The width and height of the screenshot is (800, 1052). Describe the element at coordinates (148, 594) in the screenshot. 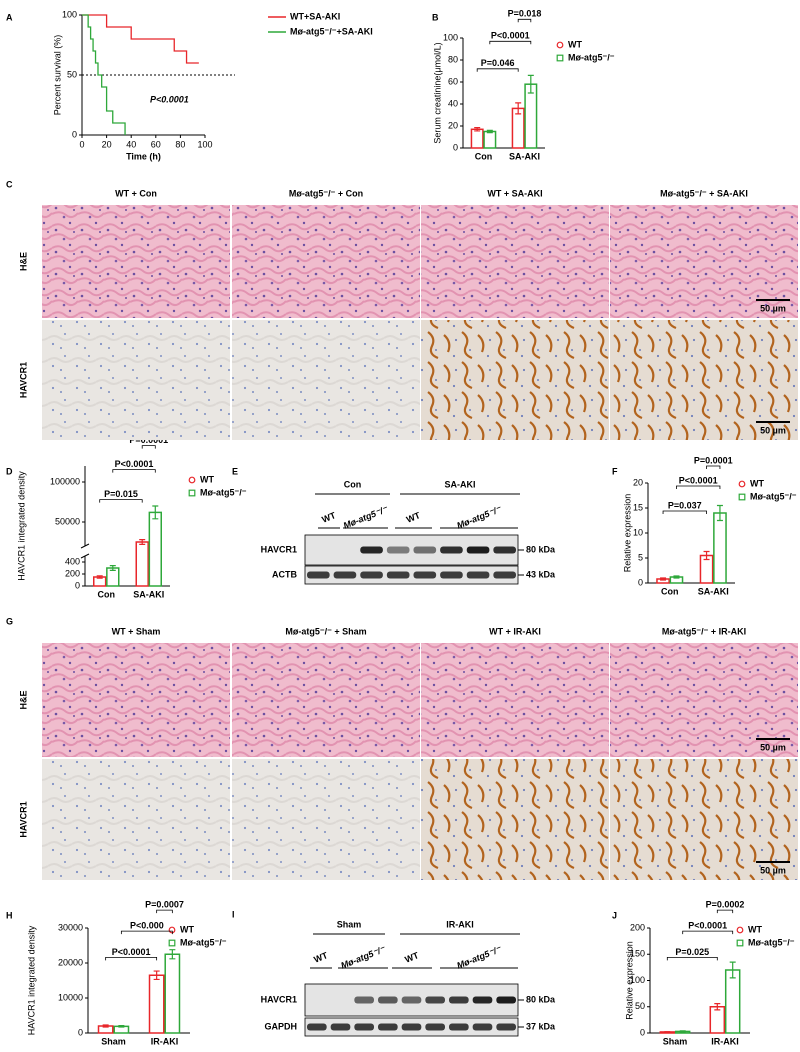

I see `x-tick-label: SA-AKI` at that location.